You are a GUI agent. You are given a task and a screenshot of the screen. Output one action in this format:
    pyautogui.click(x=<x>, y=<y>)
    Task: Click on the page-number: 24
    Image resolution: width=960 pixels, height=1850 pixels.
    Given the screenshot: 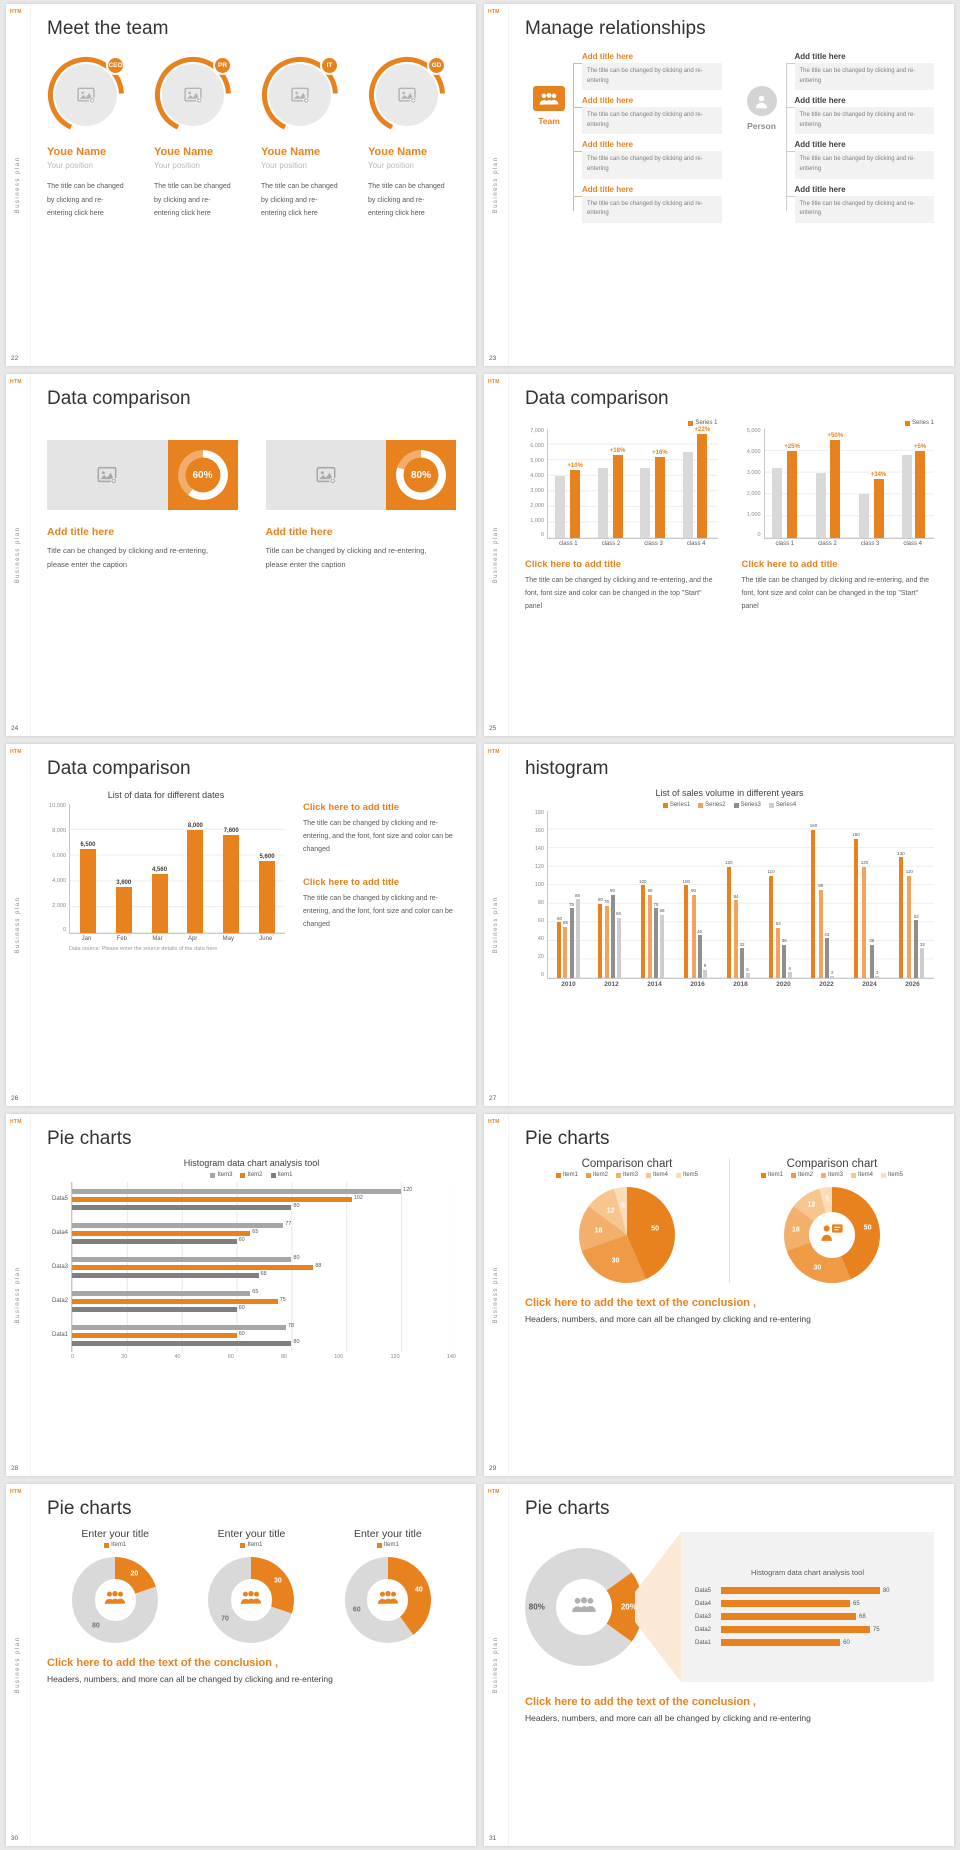 What is the action you would take?
    pyautogui.click(x=15, y=728)
    